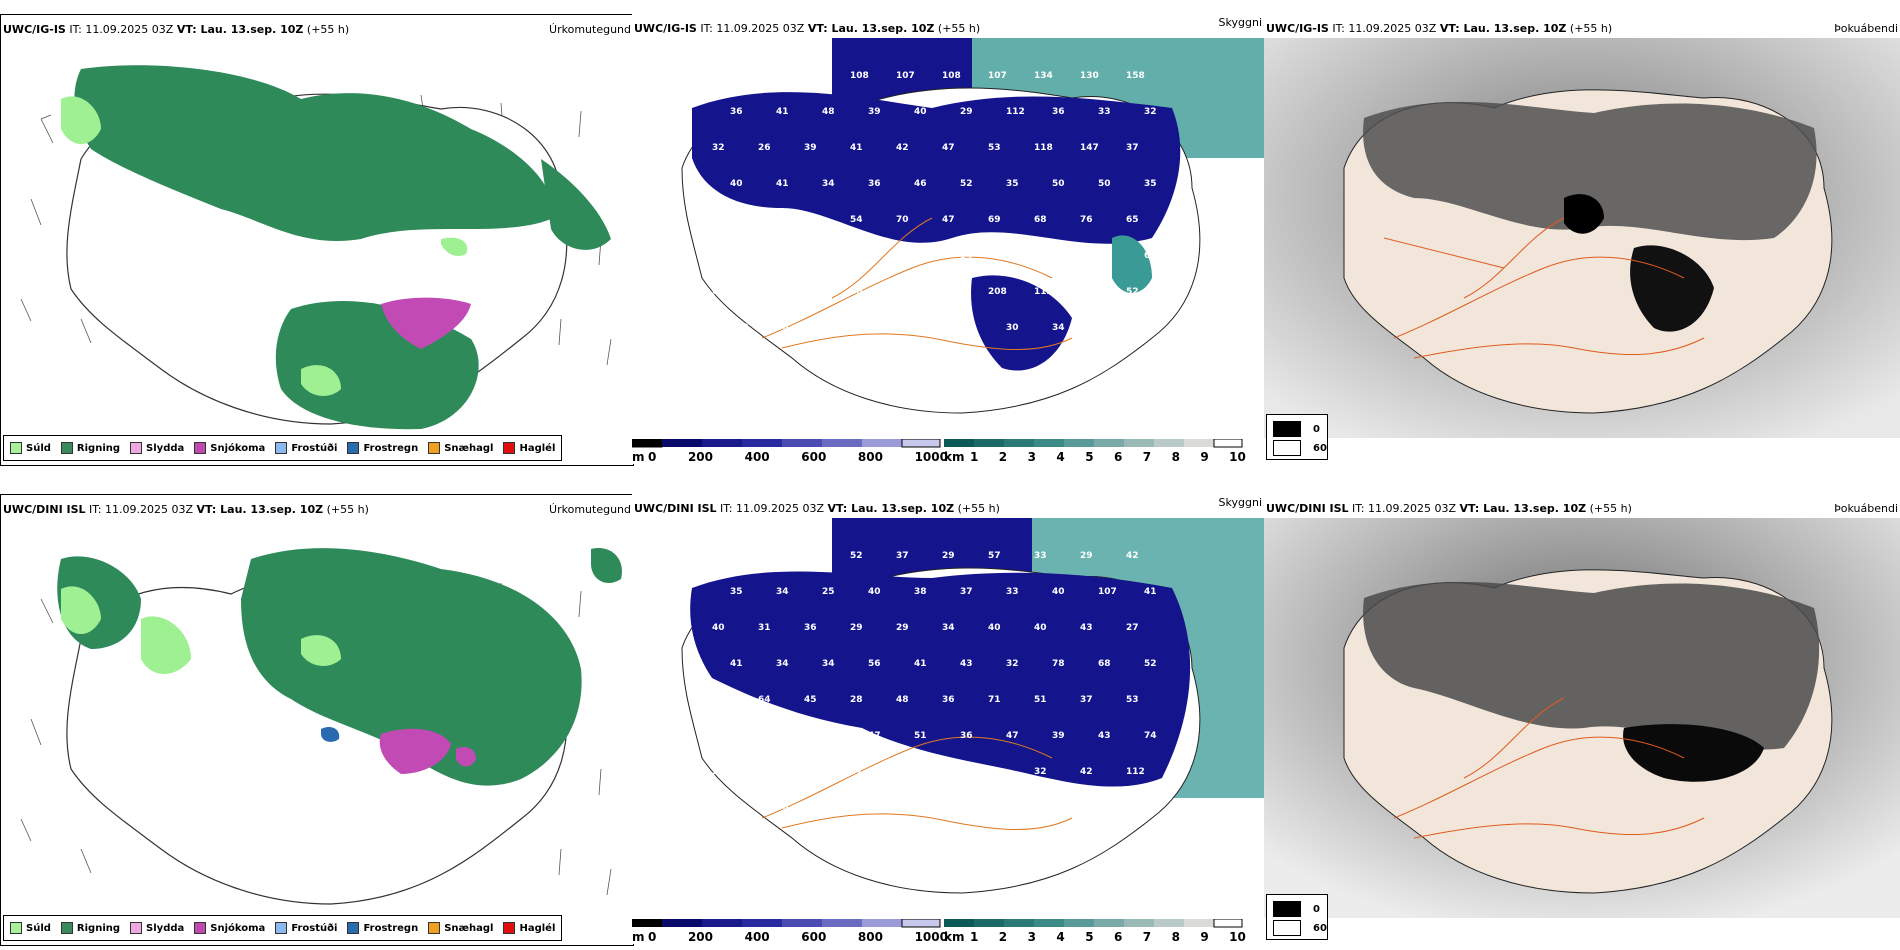  What do you see at coordinates (831, 256) in the screenshot?
I see `cloud-base-label: 108` at bounding box center [831, 256].